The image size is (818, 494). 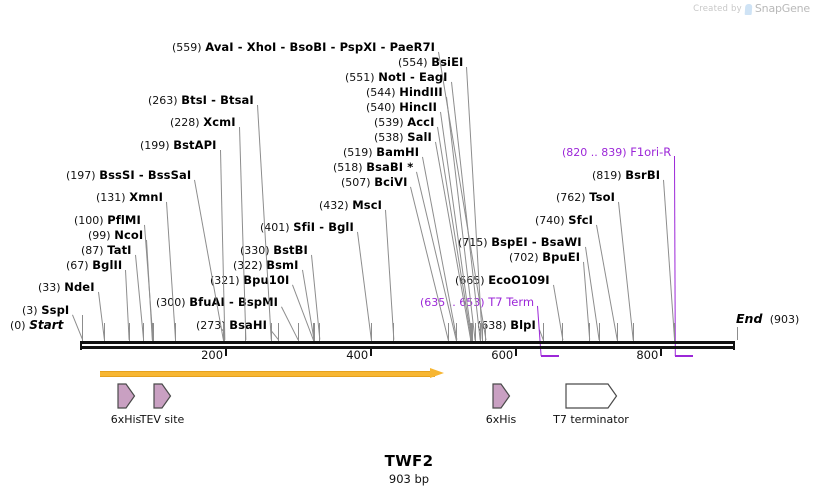 What do you see at coordinates (348, 167) in the screenshot?
I see `site-position: (518)` at bounding box center [348, 167].